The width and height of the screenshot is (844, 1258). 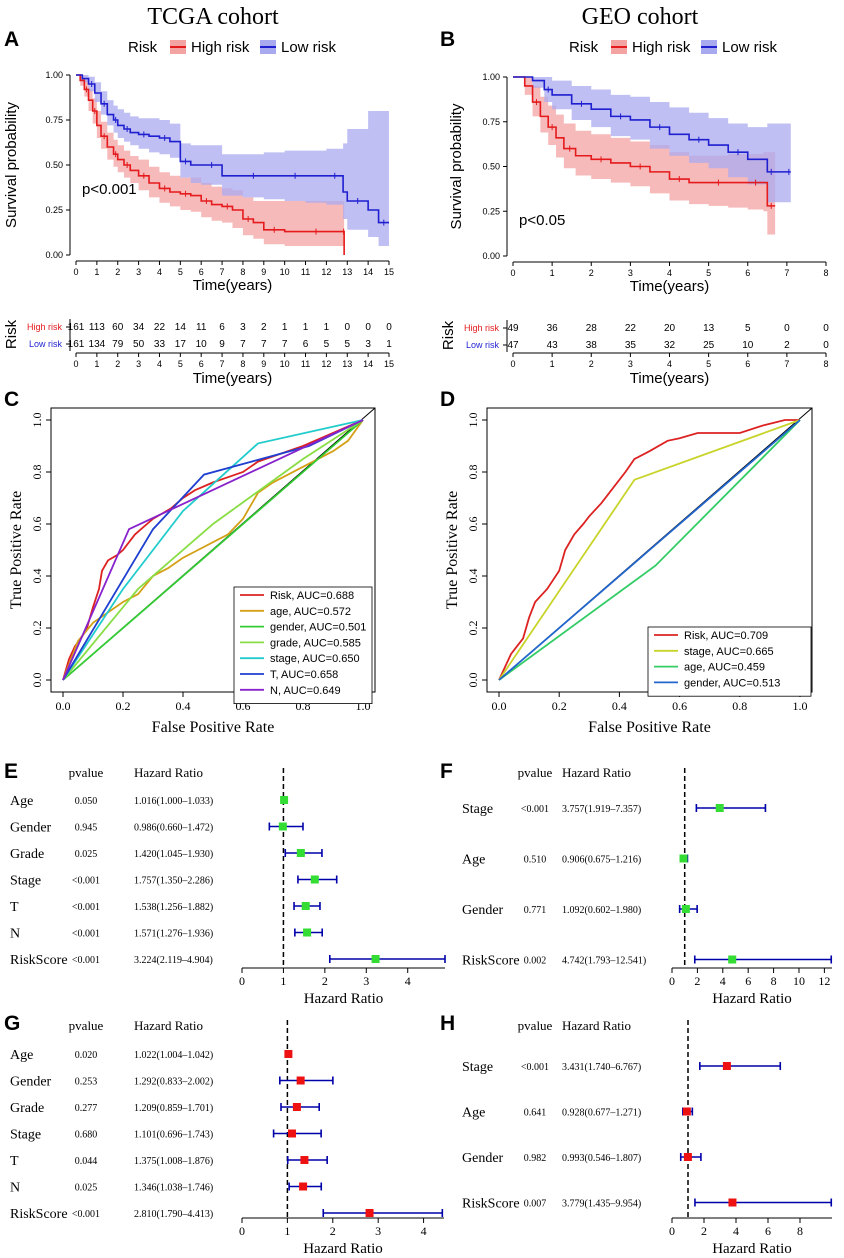 What do you see at coordinates (86, 1108) in the screenshot?
I see `forest-row-pvalue: 0.277` at bounding box center [86, 1108].